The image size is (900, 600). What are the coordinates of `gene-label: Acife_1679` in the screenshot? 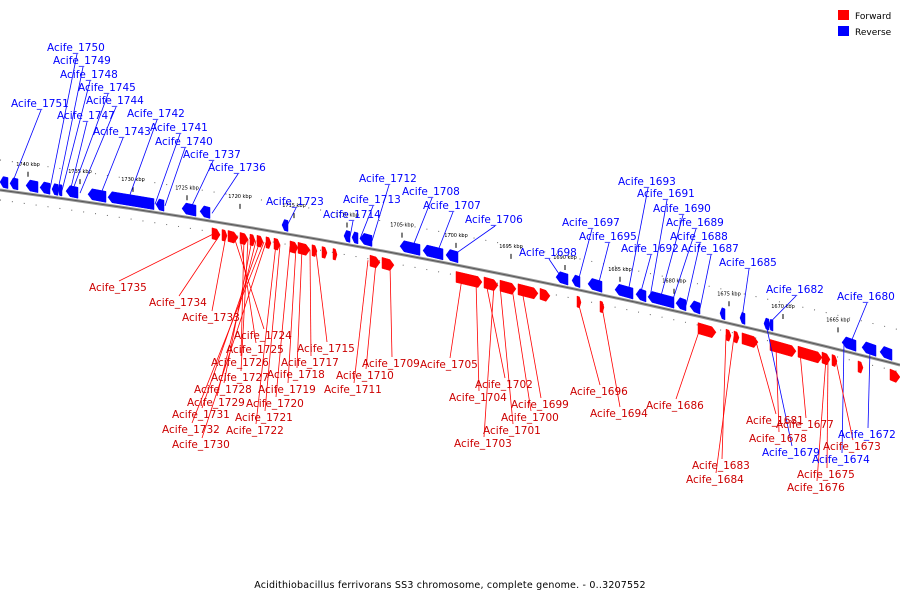 It's located at (791, 453).